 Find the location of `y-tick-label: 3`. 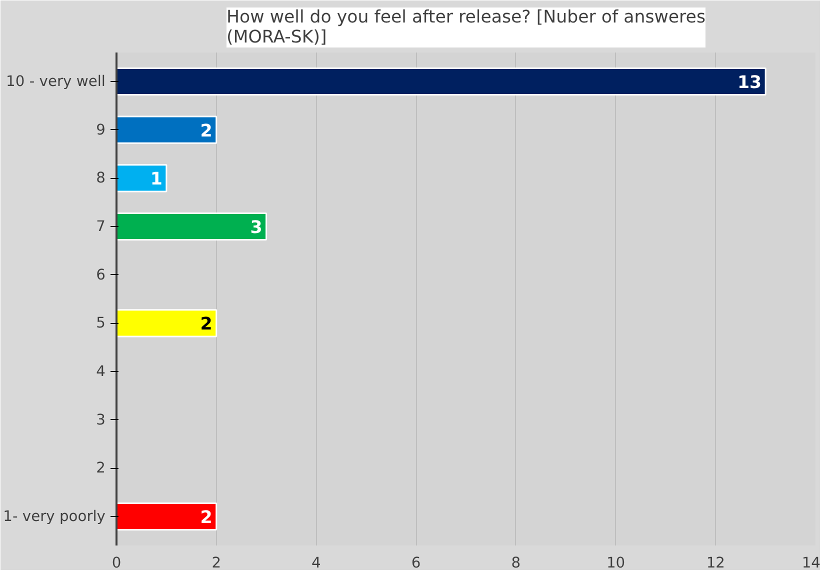

y-tick-label: 3 is located at coordinates (101, 419).